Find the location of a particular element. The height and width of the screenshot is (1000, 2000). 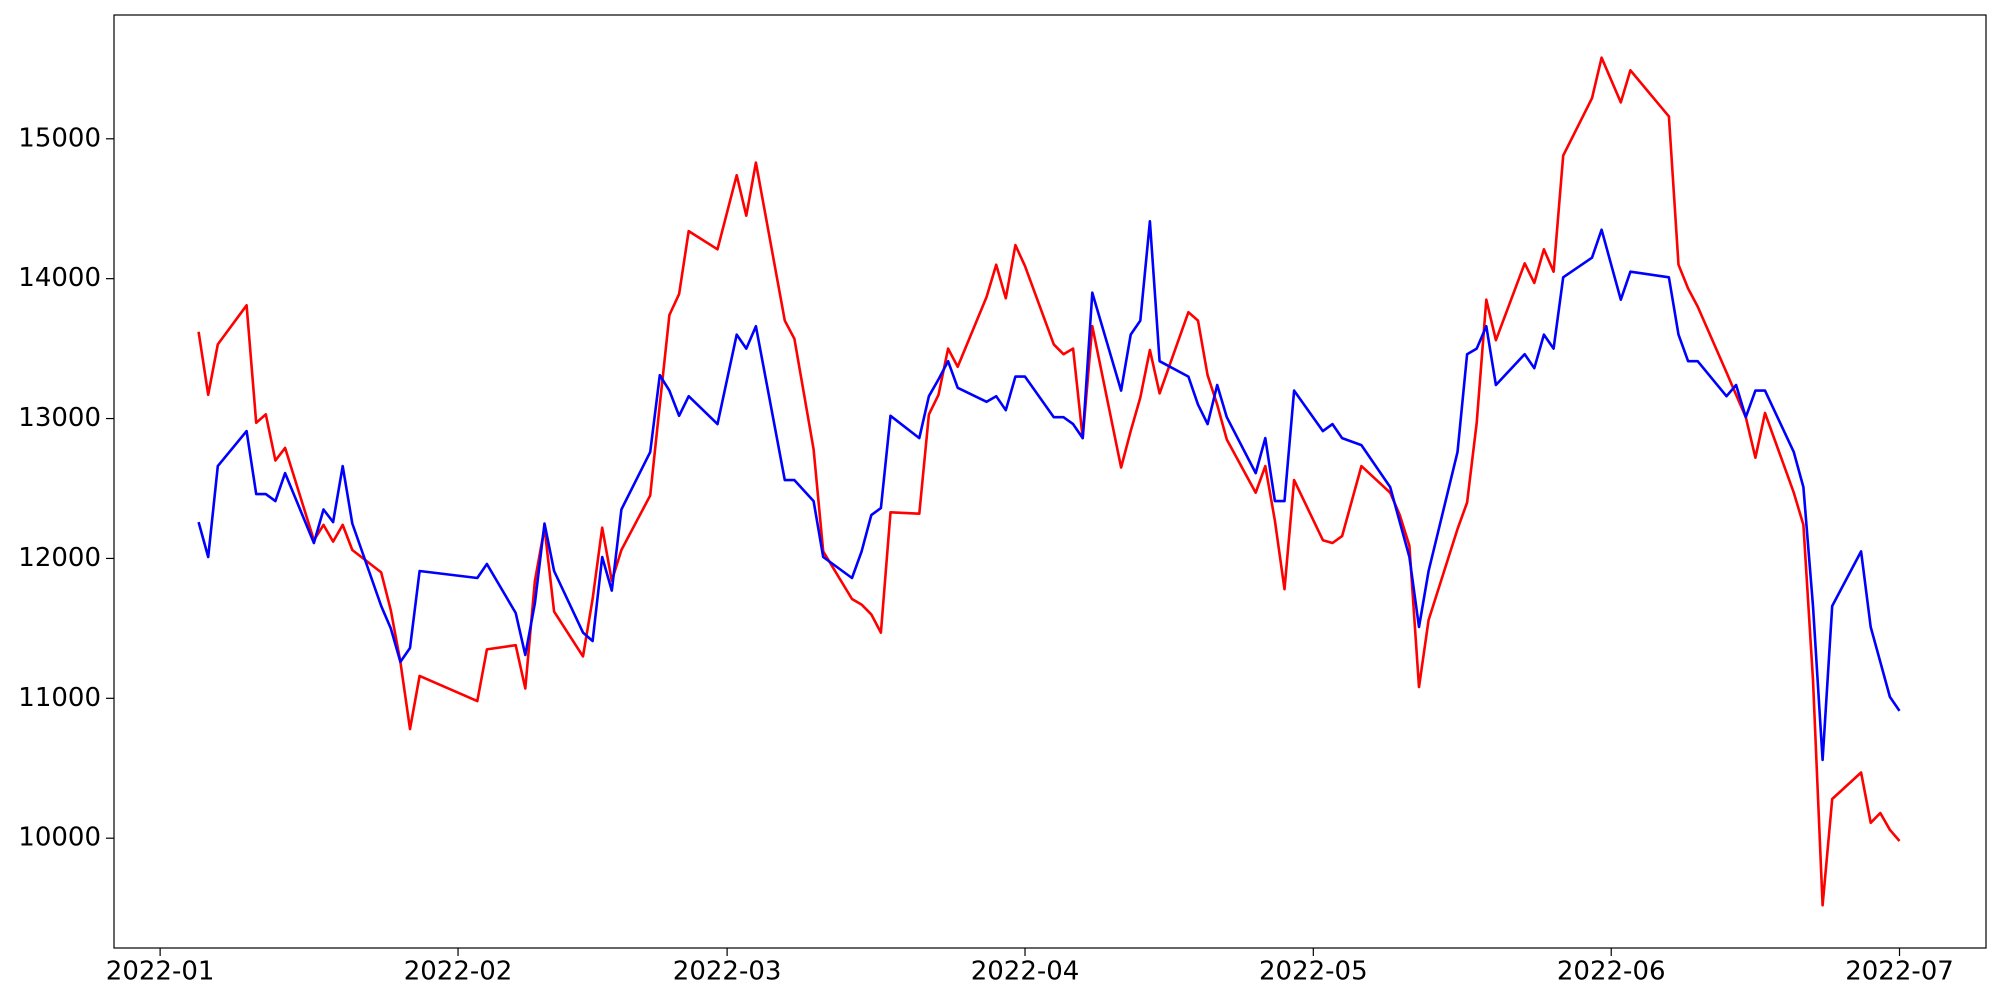

y-tick-label: 15000 is located at coordinates (59, 138).